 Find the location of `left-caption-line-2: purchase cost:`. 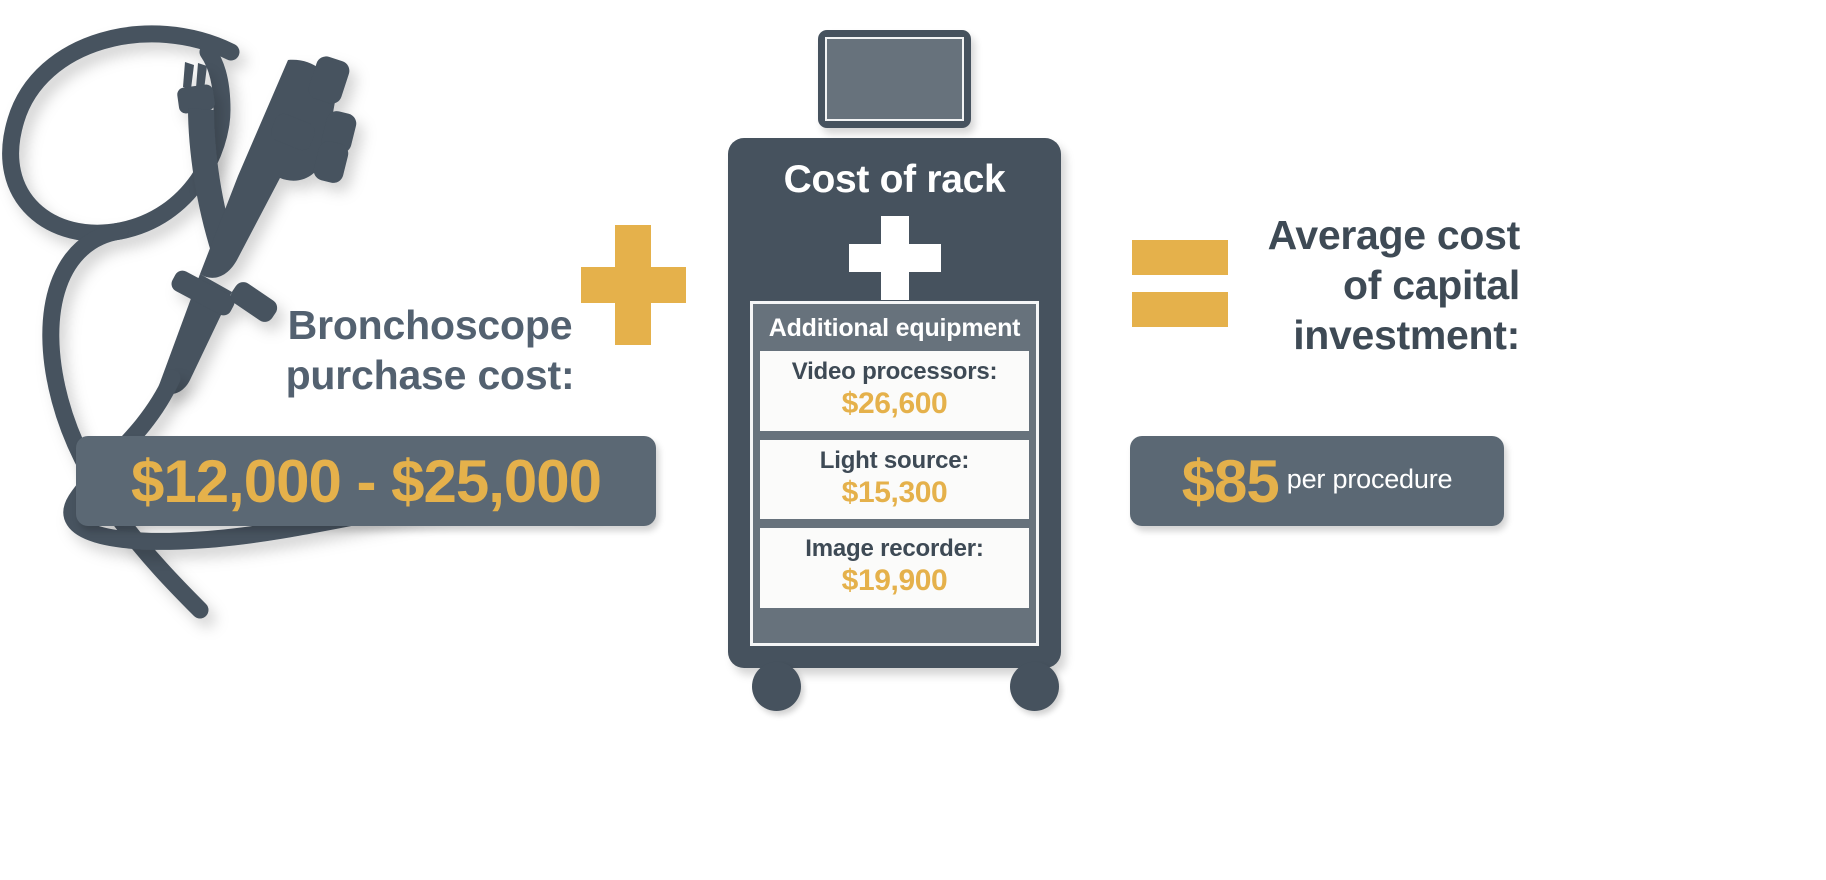

left-caption-line-2: purchase cost: is located at coordinates (430, 375).